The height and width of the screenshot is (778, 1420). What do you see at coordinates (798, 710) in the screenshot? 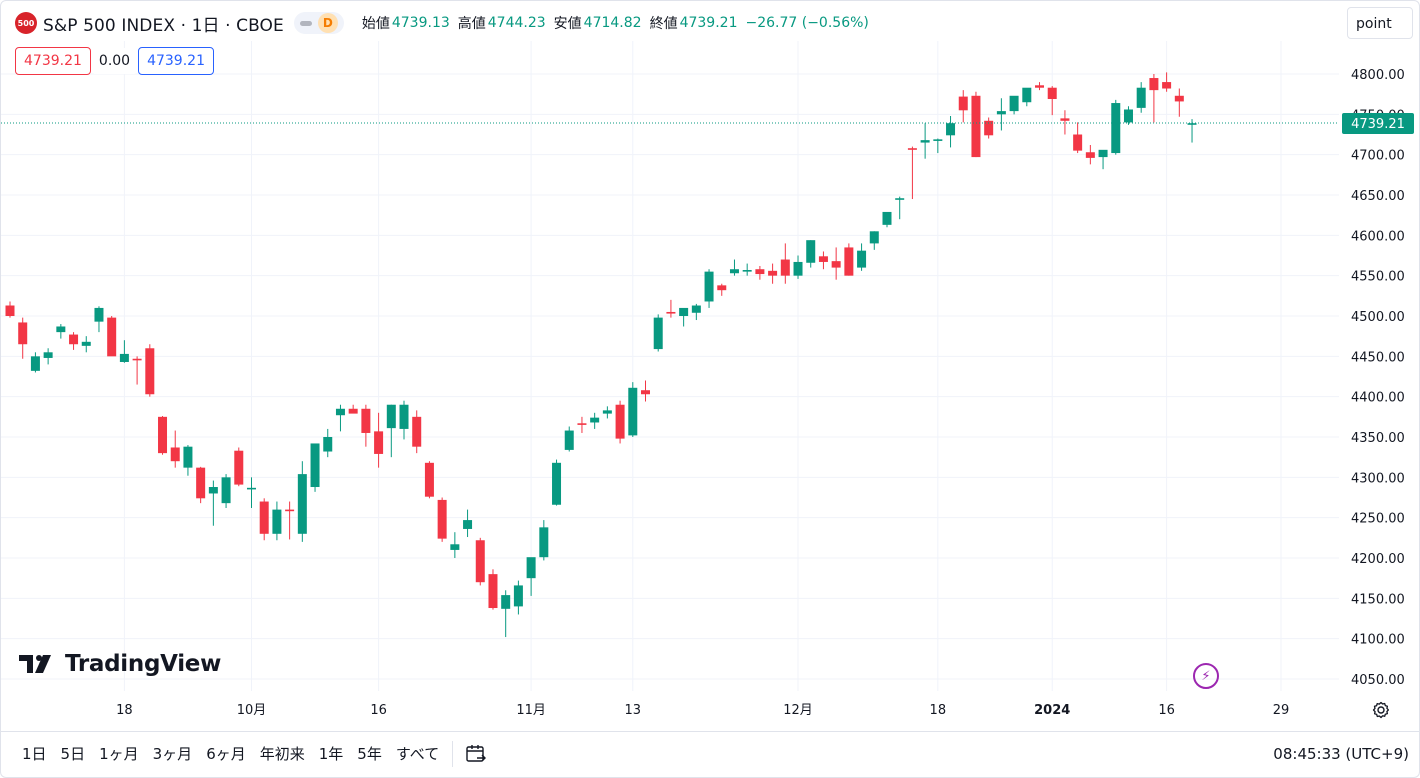
I see `x-tick-label: 12月` at bounding box center [798, 710].